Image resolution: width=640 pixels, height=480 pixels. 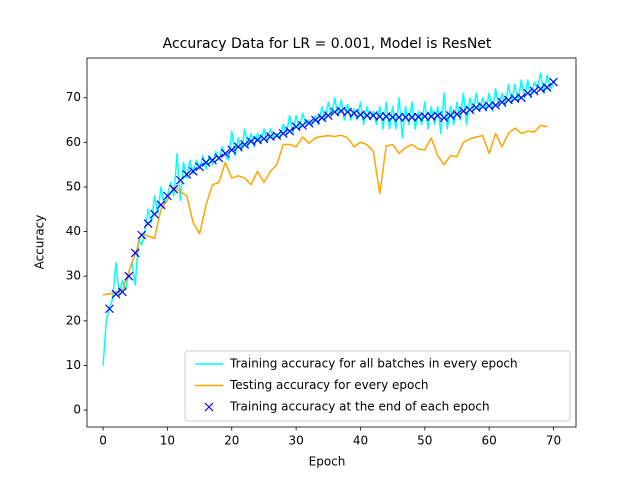 I want to click on x-tick-label: 50, so click(x=424, y=441).